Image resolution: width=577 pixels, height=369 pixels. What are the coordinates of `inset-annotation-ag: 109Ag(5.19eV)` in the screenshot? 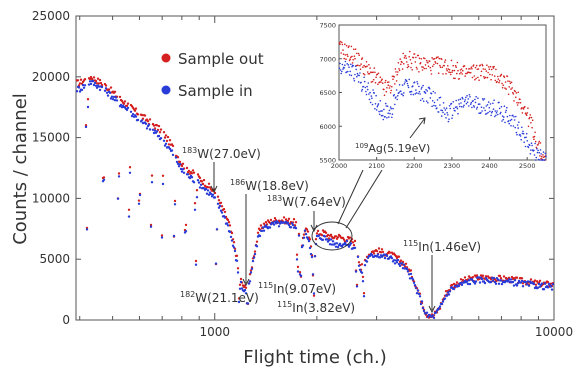 It's located at (392, 148).